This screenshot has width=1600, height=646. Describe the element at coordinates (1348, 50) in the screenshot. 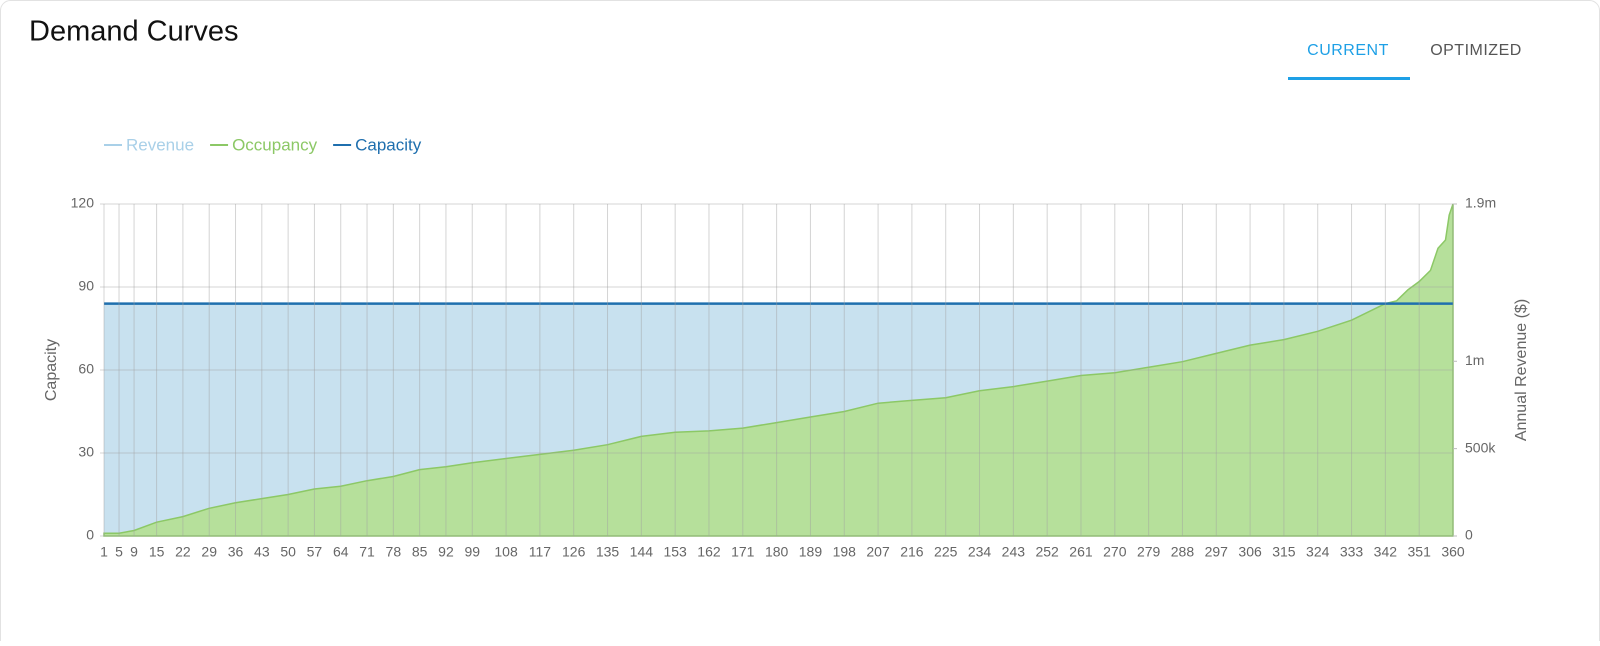

I see `tab: CURRENT` at that location.